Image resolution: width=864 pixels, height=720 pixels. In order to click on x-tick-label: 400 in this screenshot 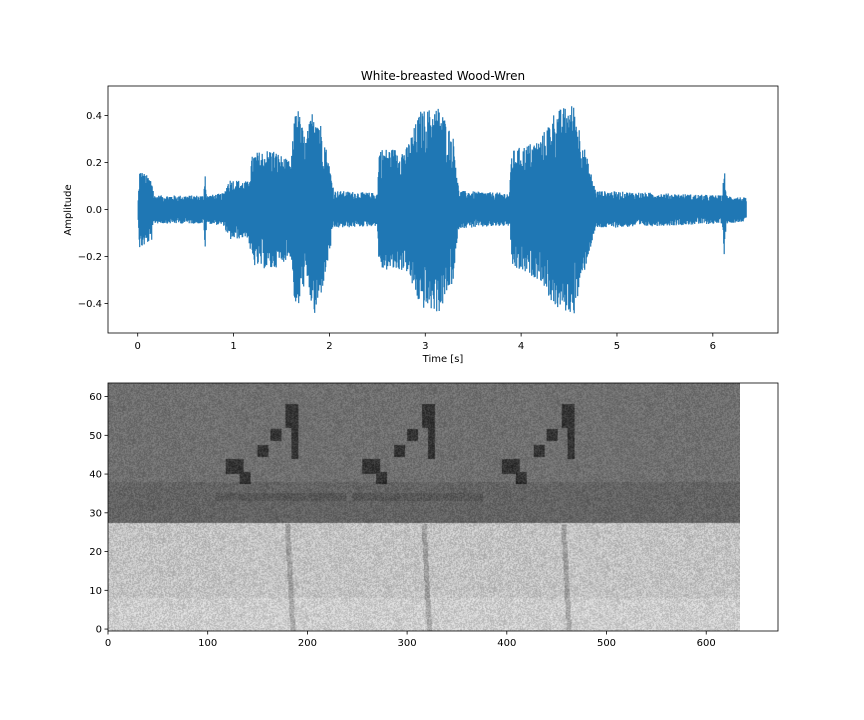, I will do `click(506, 643)`.